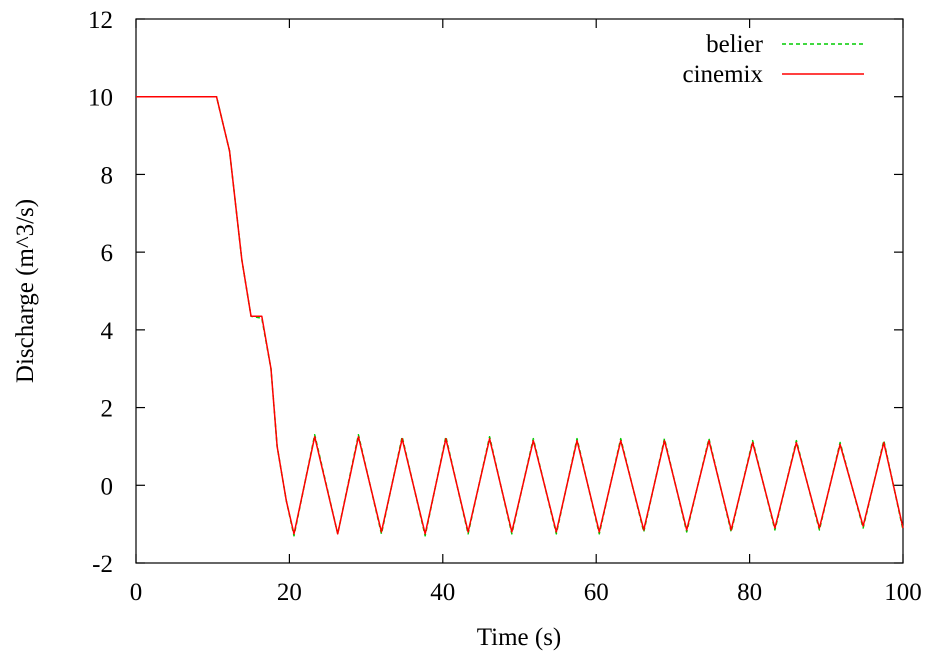  What do you see at coordinates (107, 486) in the screenshot?
I see `y-tick-label: 0` at bounding box center [107, 486].